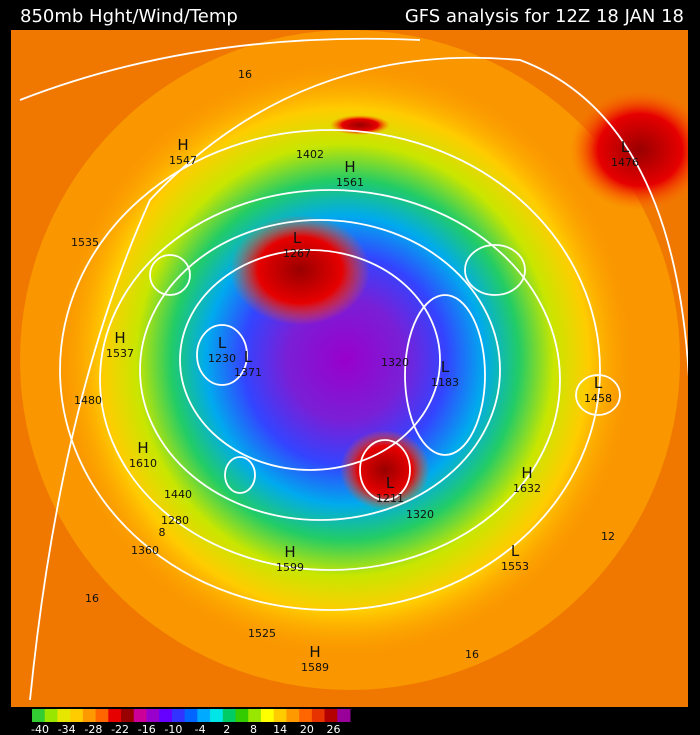 The width and height of the screenshot is (700, 735). Describe the element at coordinates (334, 729) in the screenshot. I see `colorbar-label: 26` at that location.